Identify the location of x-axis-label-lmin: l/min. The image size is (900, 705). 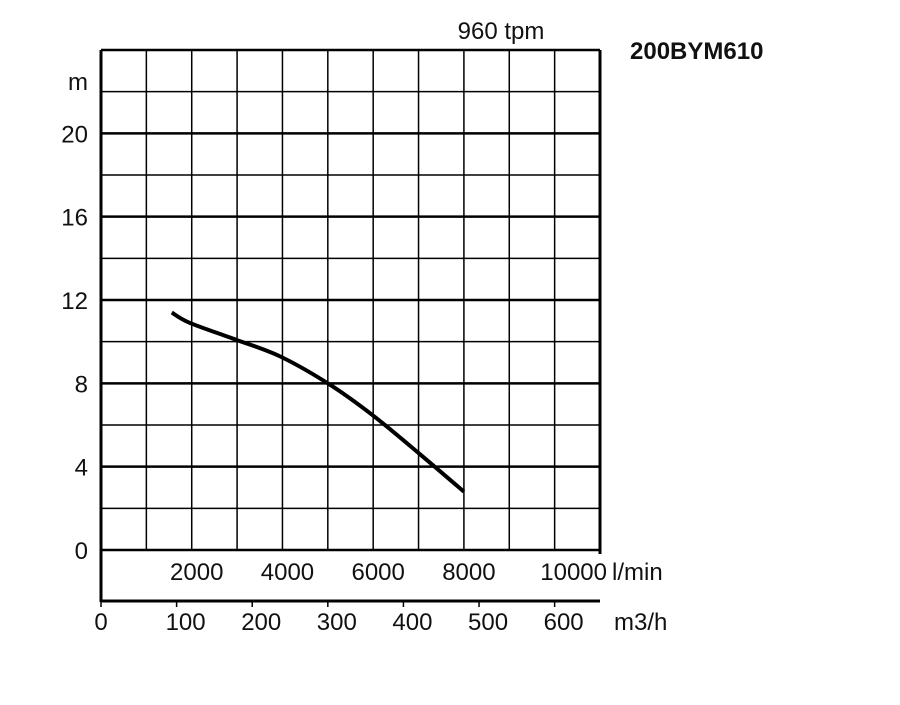
(637, 572).